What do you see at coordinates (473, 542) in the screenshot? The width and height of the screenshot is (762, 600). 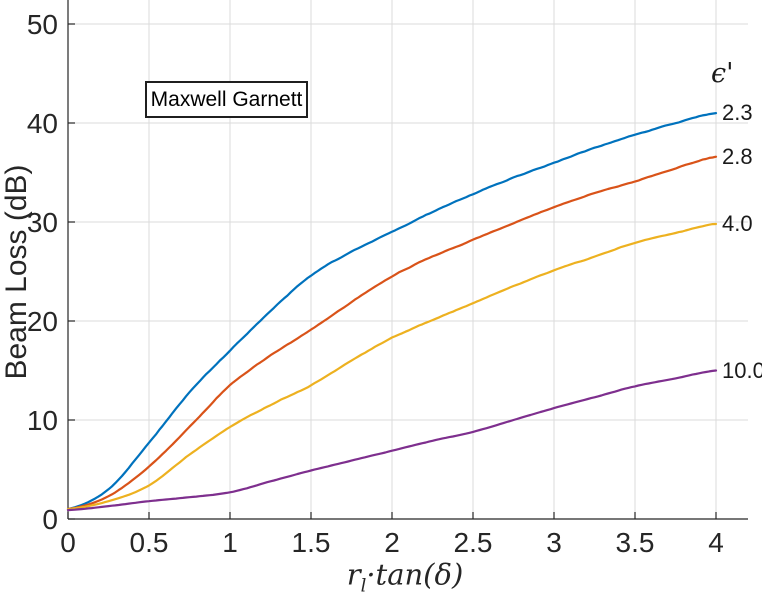 I see `x-tick-label: 2.5` at bounding box center [473, 542].